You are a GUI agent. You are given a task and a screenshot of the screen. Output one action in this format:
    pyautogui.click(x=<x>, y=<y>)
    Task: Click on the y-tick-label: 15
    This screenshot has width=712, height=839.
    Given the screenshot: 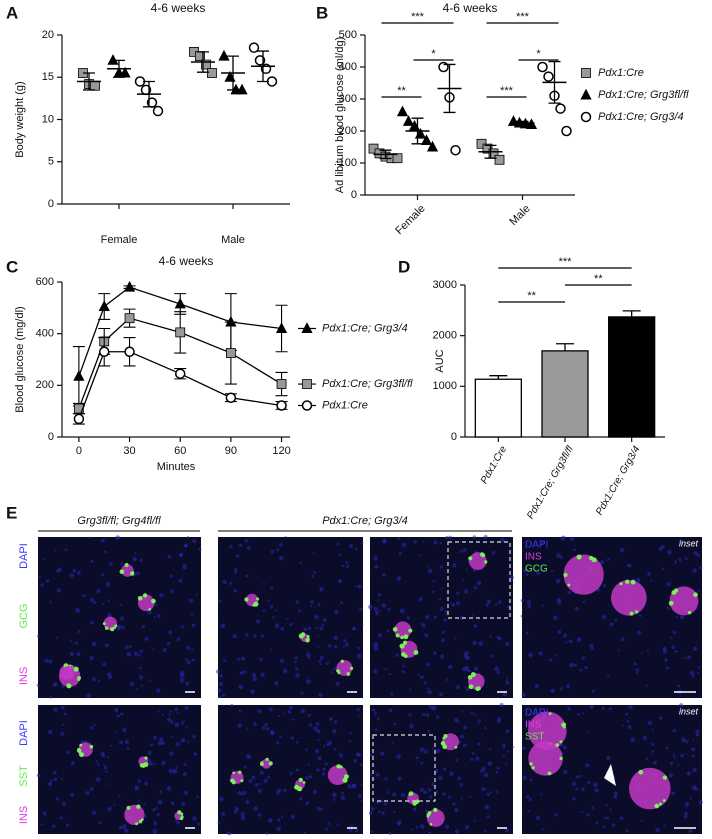 What is the action you would take?
    pyautogui.click(x=48, y=77)
    